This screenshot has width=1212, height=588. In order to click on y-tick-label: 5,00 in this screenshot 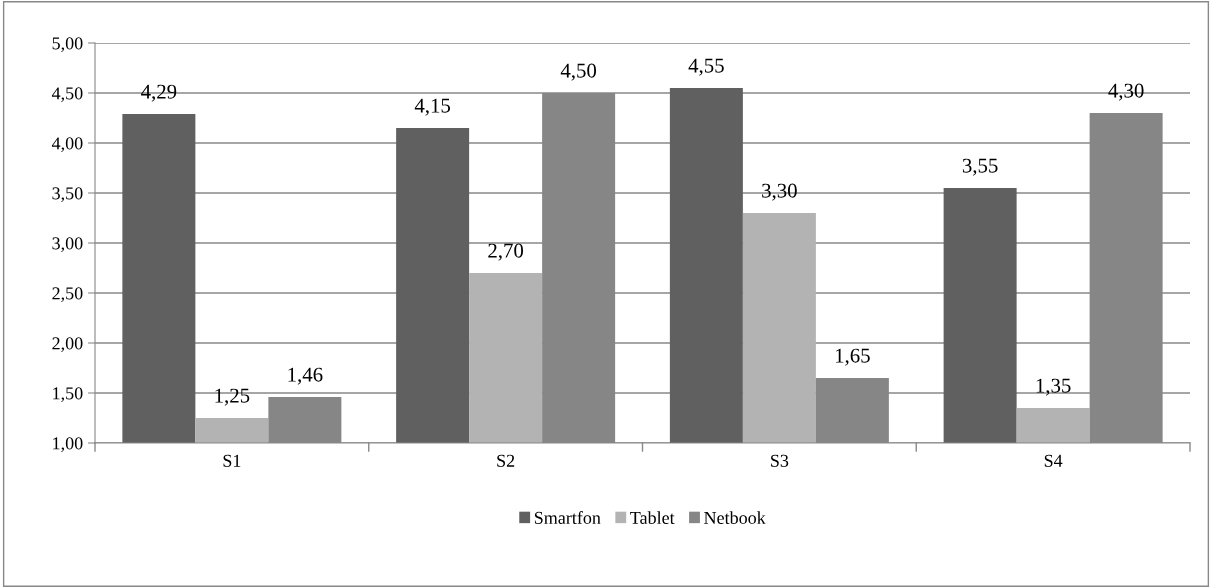, I will do `click(67, 45)`.